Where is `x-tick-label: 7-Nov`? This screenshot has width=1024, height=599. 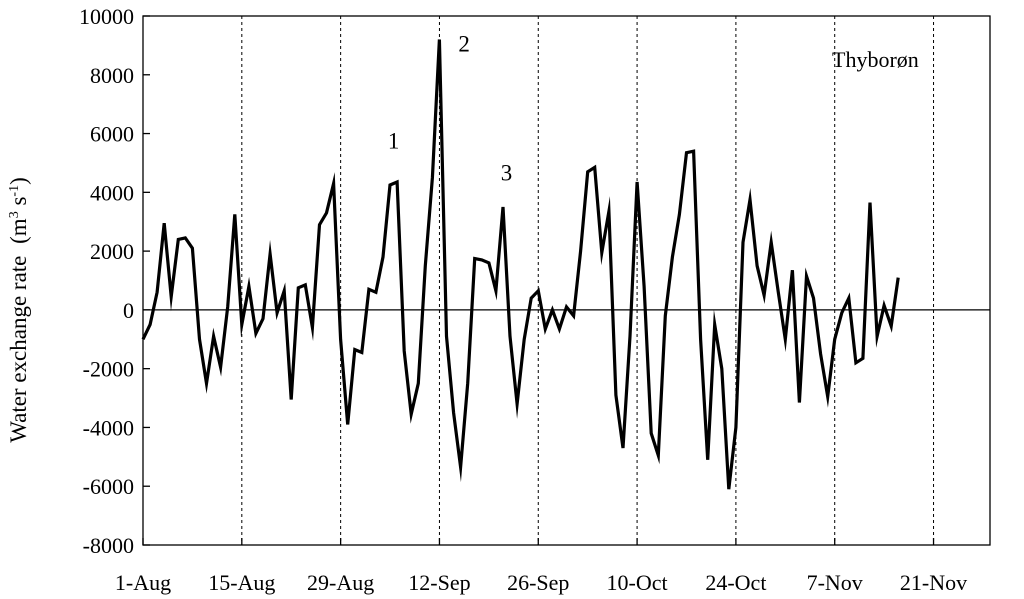 x-tick-label: 7-Nov is located at coordinates (835, 582).